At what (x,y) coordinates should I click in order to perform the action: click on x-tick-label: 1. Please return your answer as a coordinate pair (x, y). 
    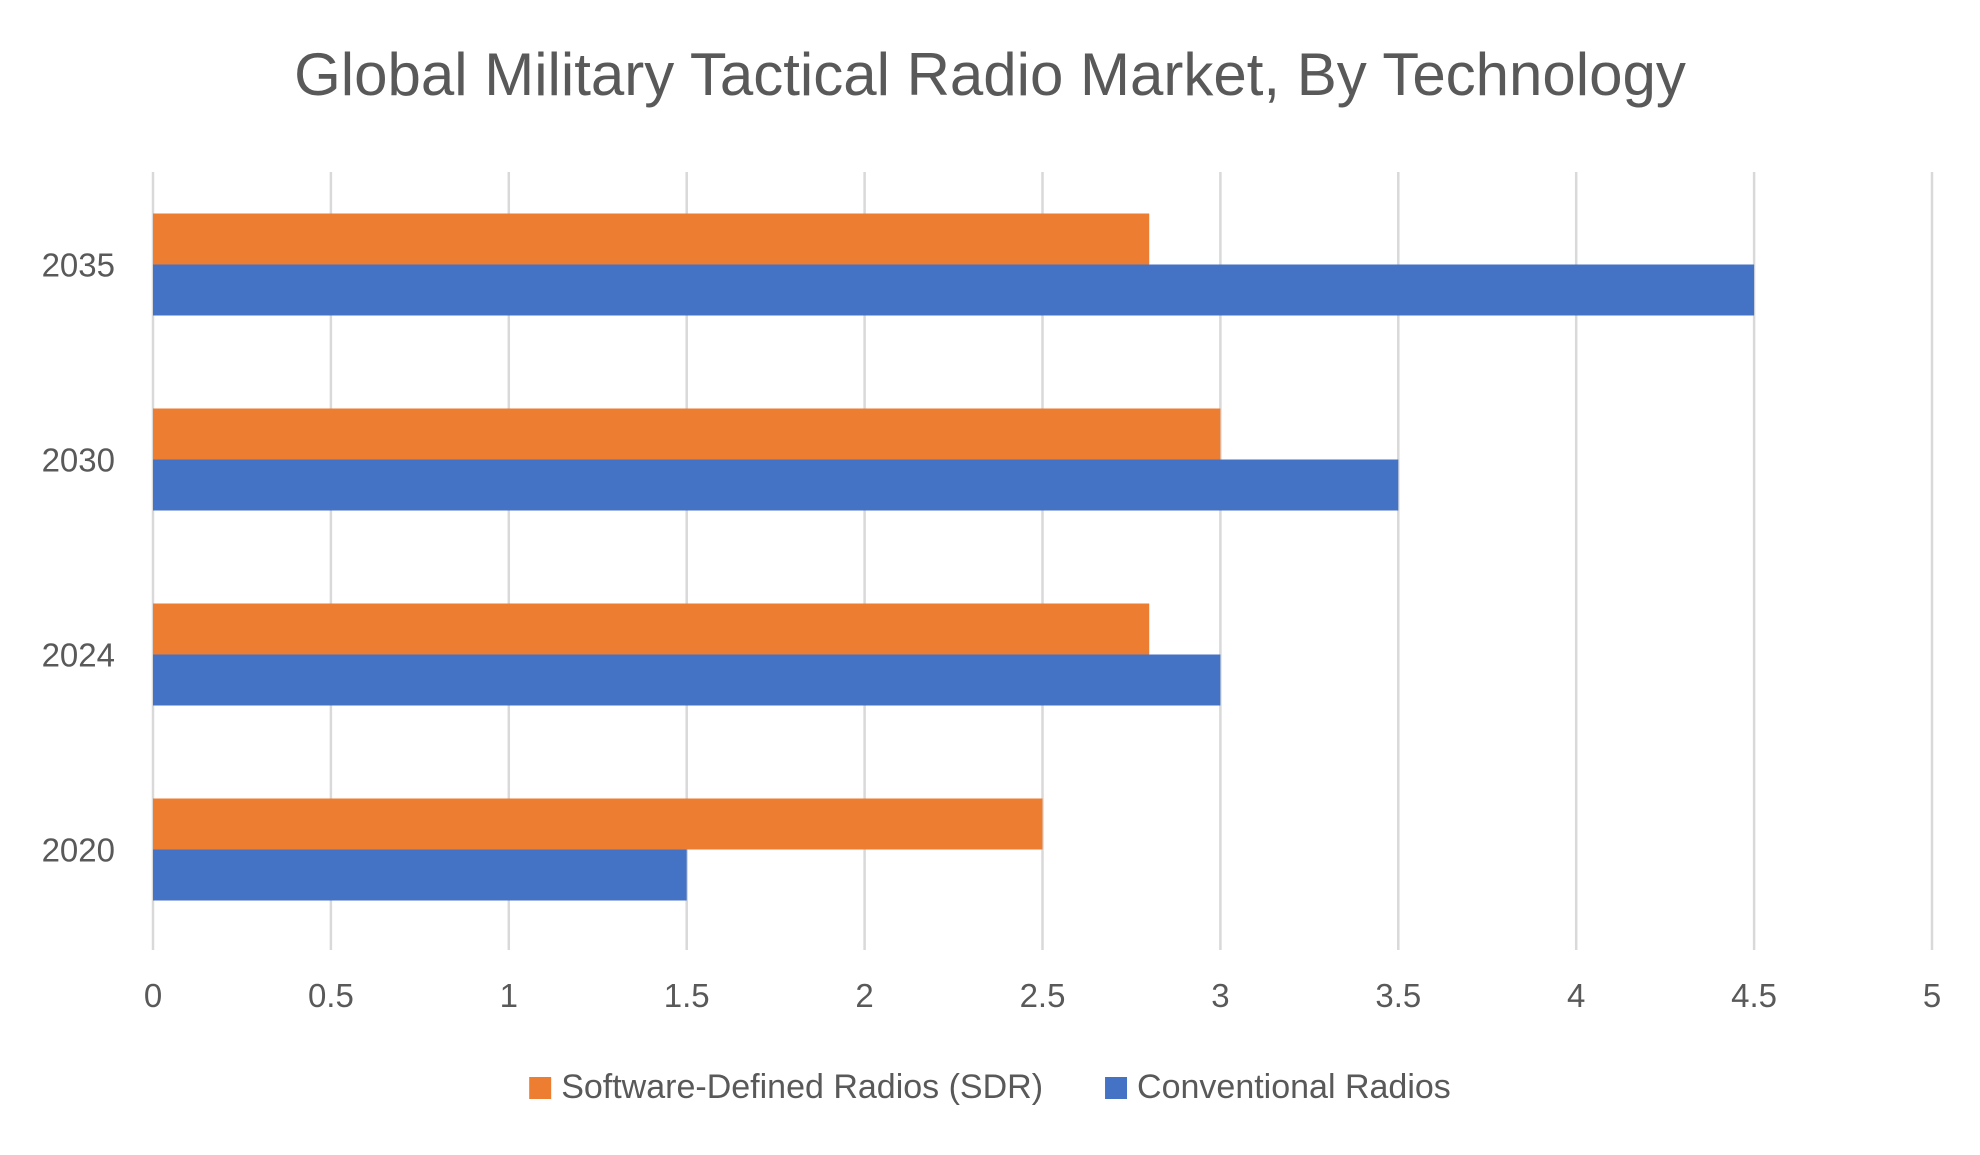
    Looking at the image, I should click on (509, 995).